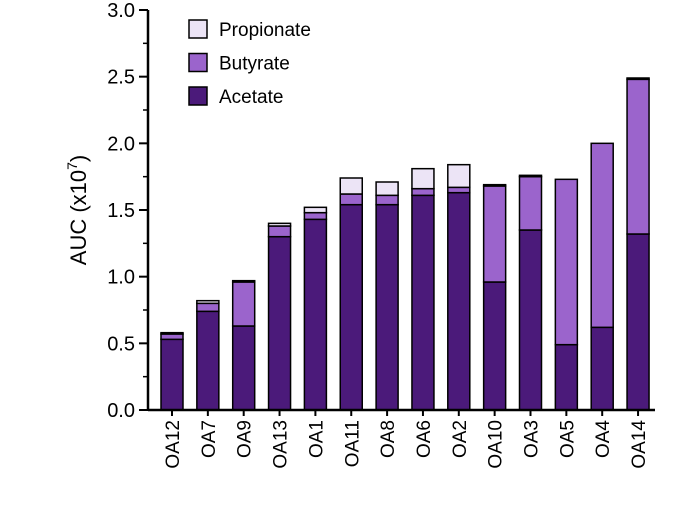 Image resolution: width=697 pixels, height=512 pixels. I want to click on legend-swatch-propionate, so click(198, 29).